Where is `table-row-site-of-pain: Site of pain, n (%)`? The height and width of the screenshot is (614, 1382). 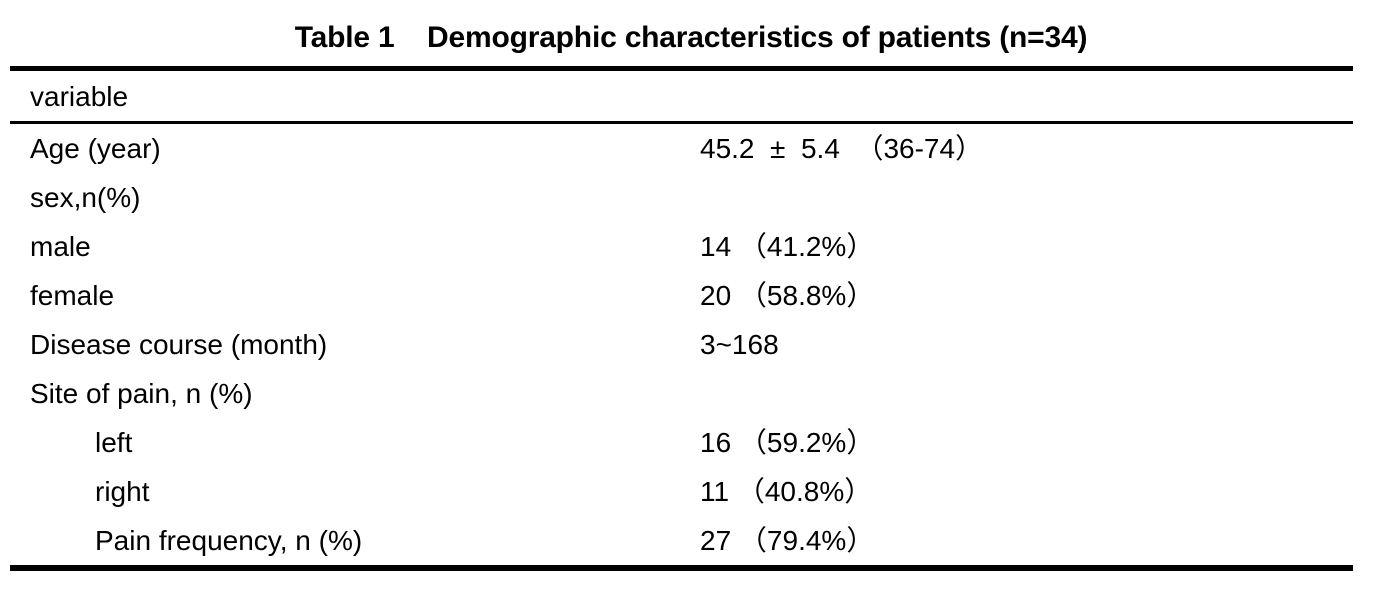
table-row-site-of-pain: Site of pain, n (%) is located at coordinates (681, 393).